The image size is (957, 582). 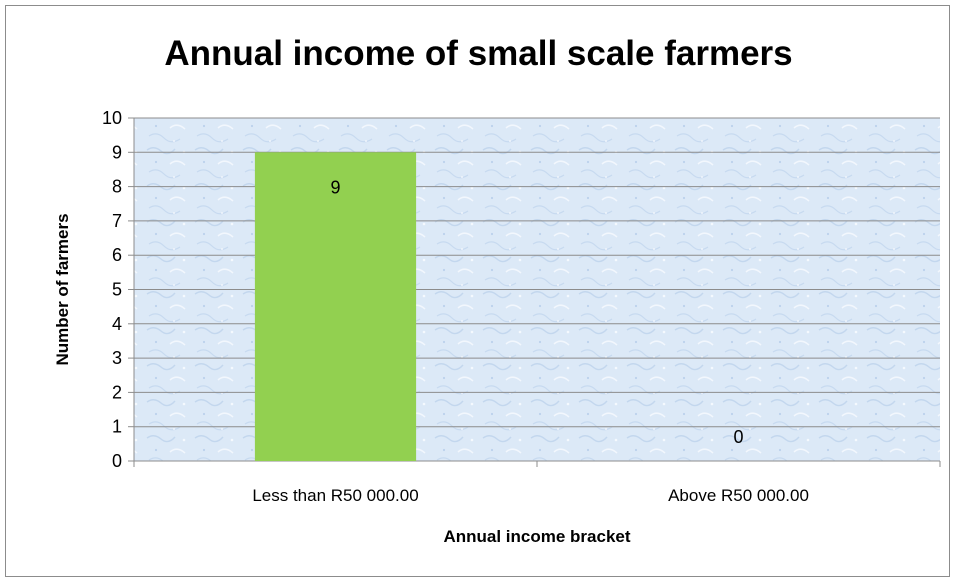 What do you see at coordinates (117, 461) in the screenshot?
I see `y-tick-label: 0` at bounding box center [117, 461].